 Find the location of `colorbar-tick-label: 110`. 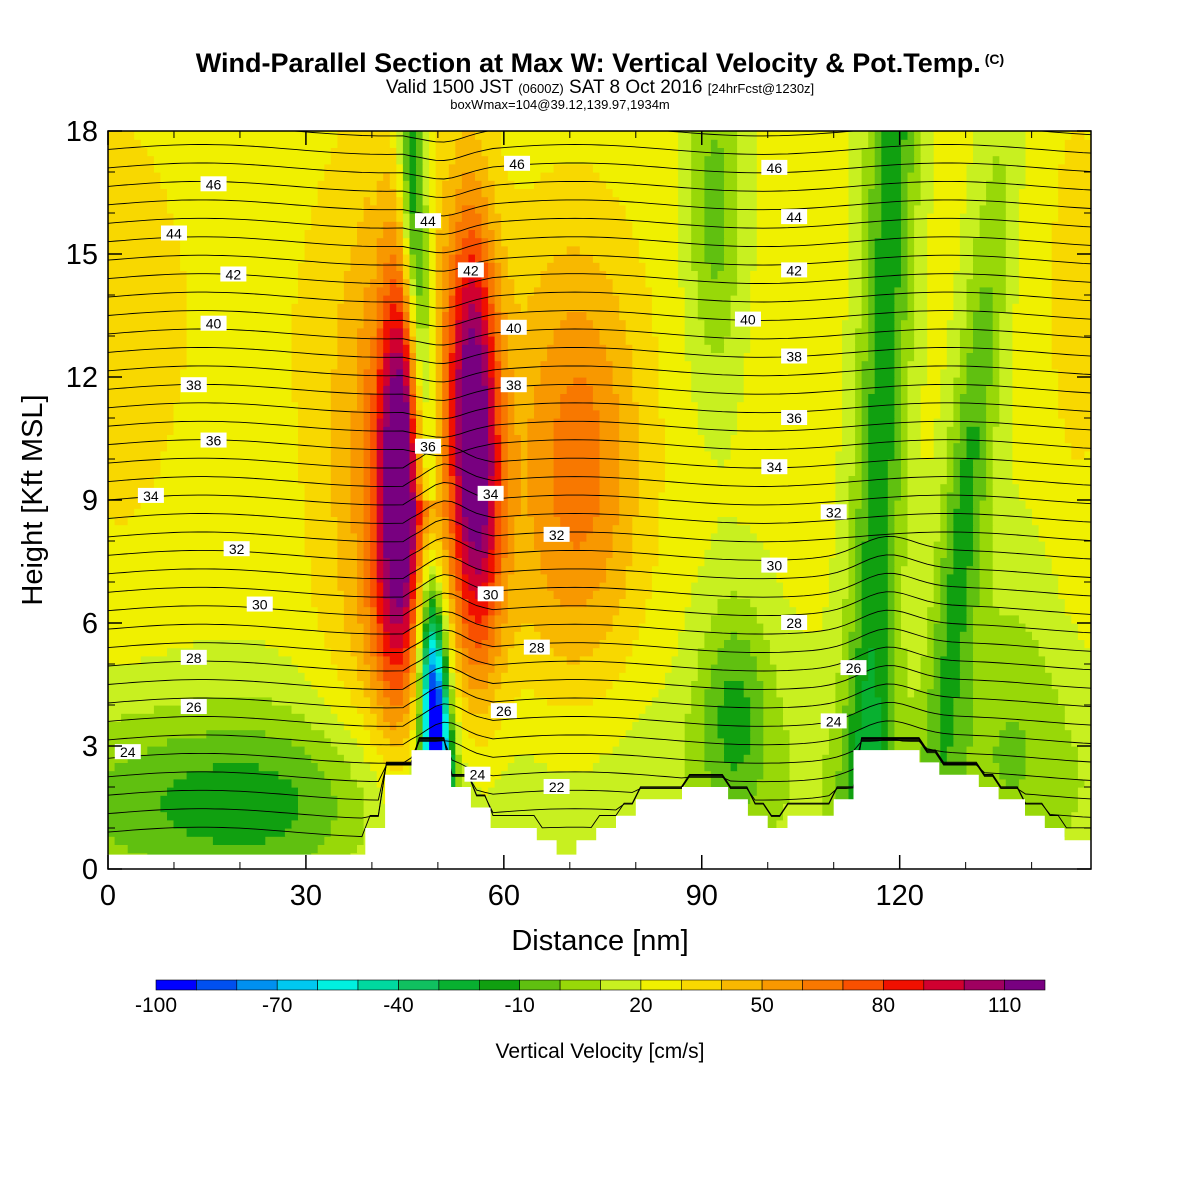

colorbar-tick-label: 110 is located at coordinates (1004, 1005).